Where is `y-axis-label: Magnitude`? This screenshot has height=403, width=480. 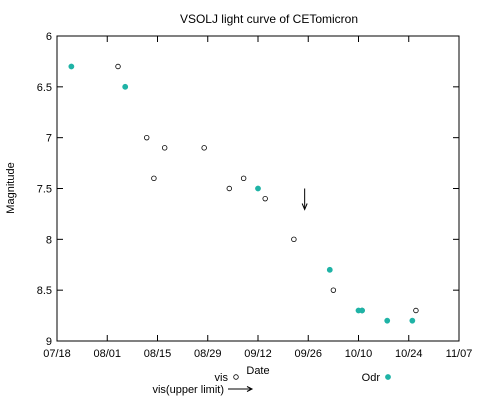
y-axis-label: Magnitude is located at coordinates (11, 187).